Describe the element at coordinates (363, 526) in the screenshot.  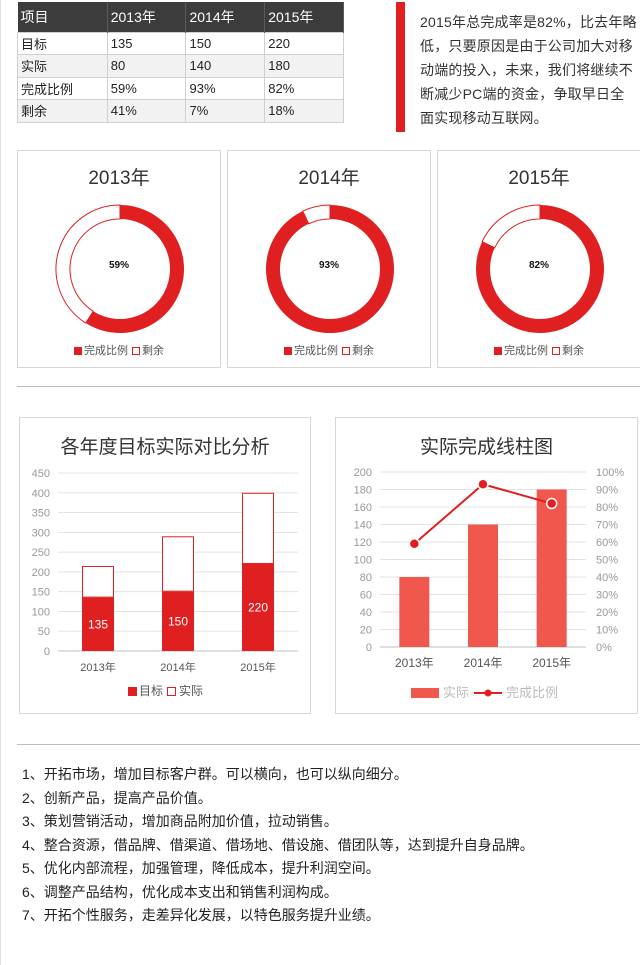
I see `y-tick-label: 140` at that location.